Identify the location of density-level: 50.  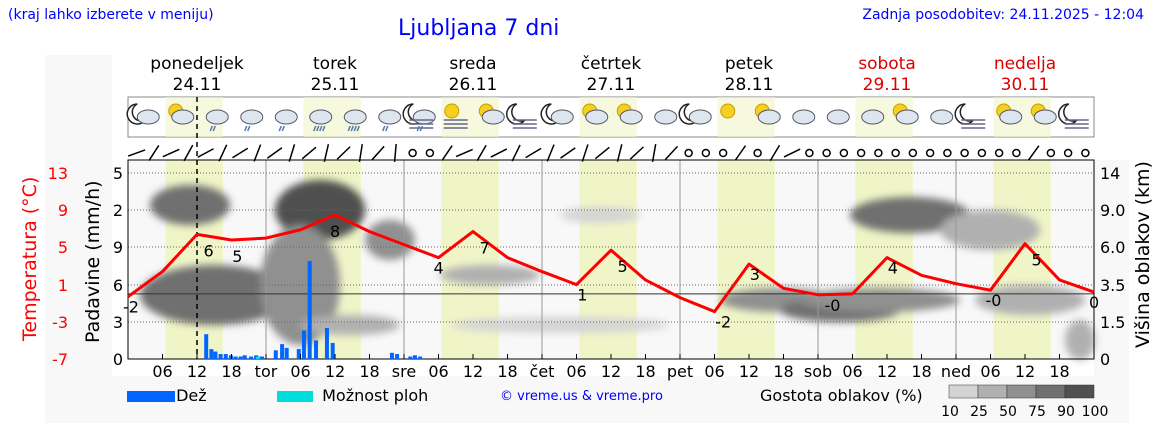
(1008, 412).